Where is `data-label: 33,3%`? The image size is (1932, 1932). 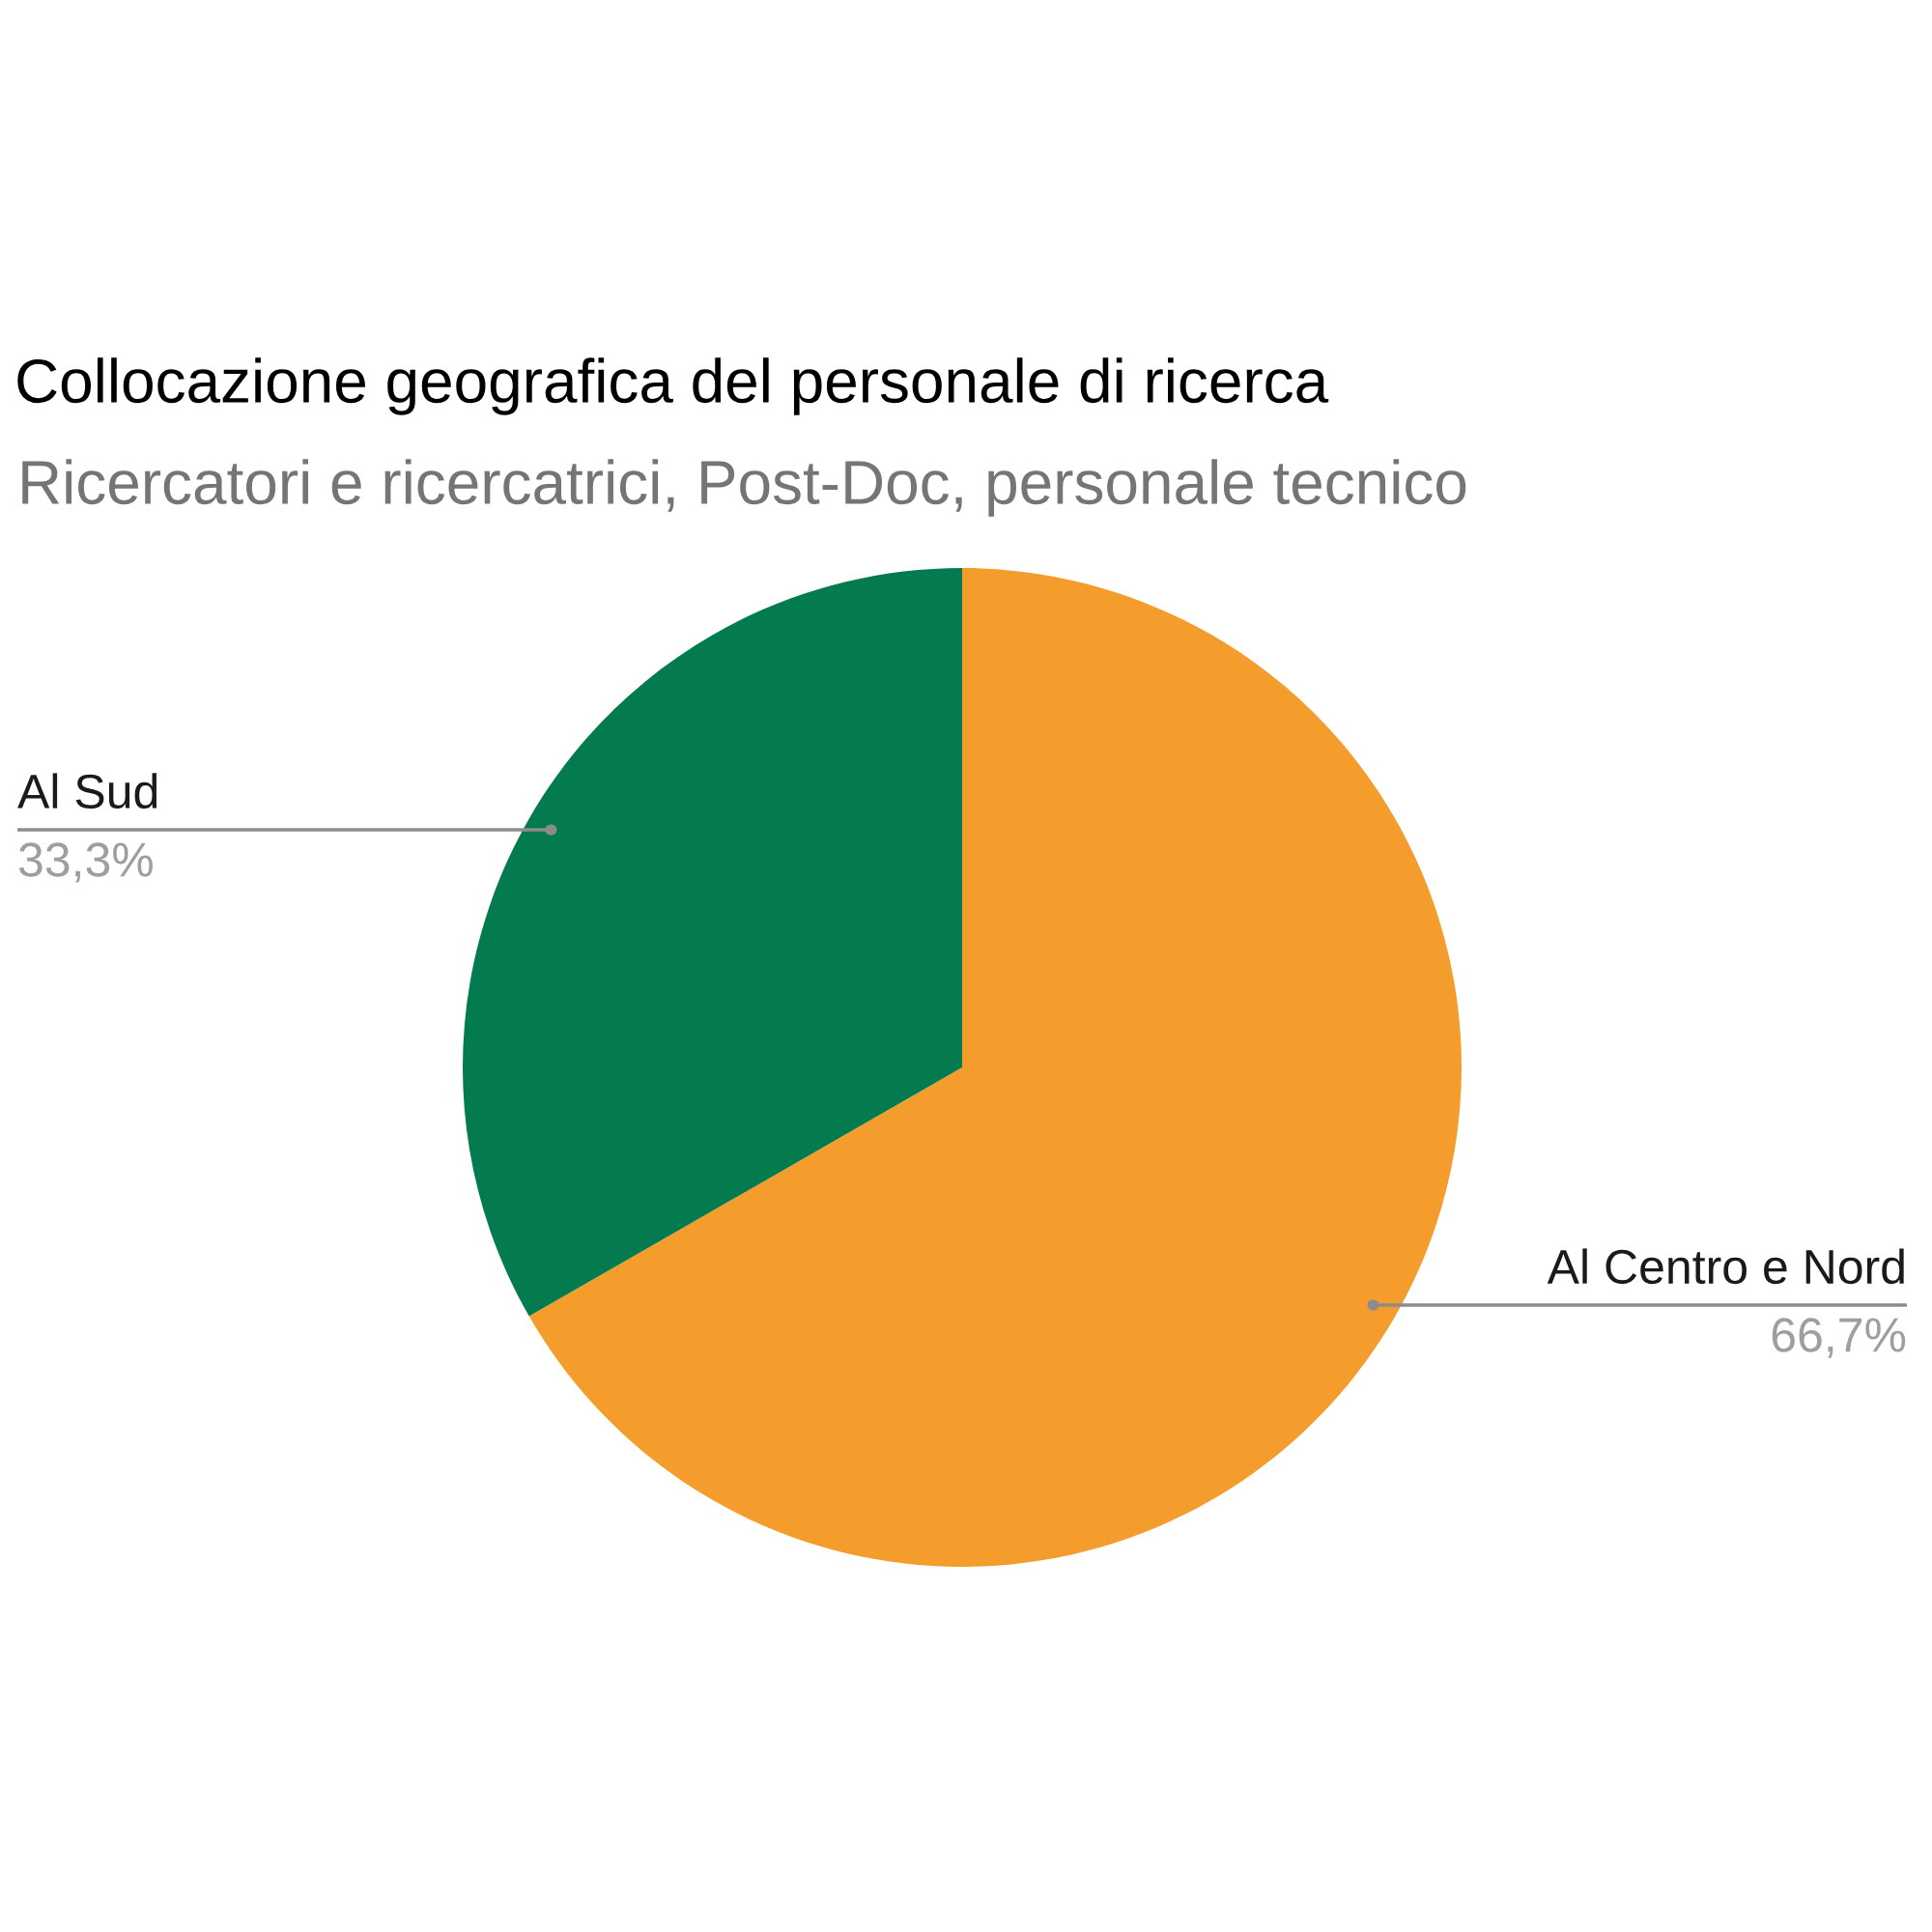
data-label: 33,3% is located at coordinates (85, 862).